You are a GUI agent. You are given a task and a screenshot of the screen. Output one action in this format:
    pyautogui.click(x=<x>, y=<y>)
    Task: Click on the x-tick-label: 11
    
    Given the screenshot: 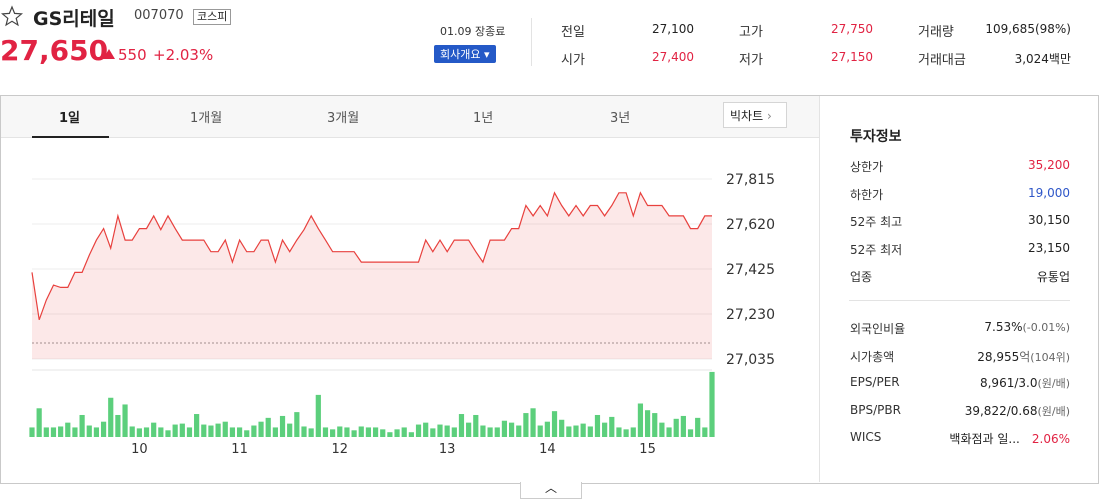 What is the action you would take?
    pyautogui.click(x=239, y=449)
    